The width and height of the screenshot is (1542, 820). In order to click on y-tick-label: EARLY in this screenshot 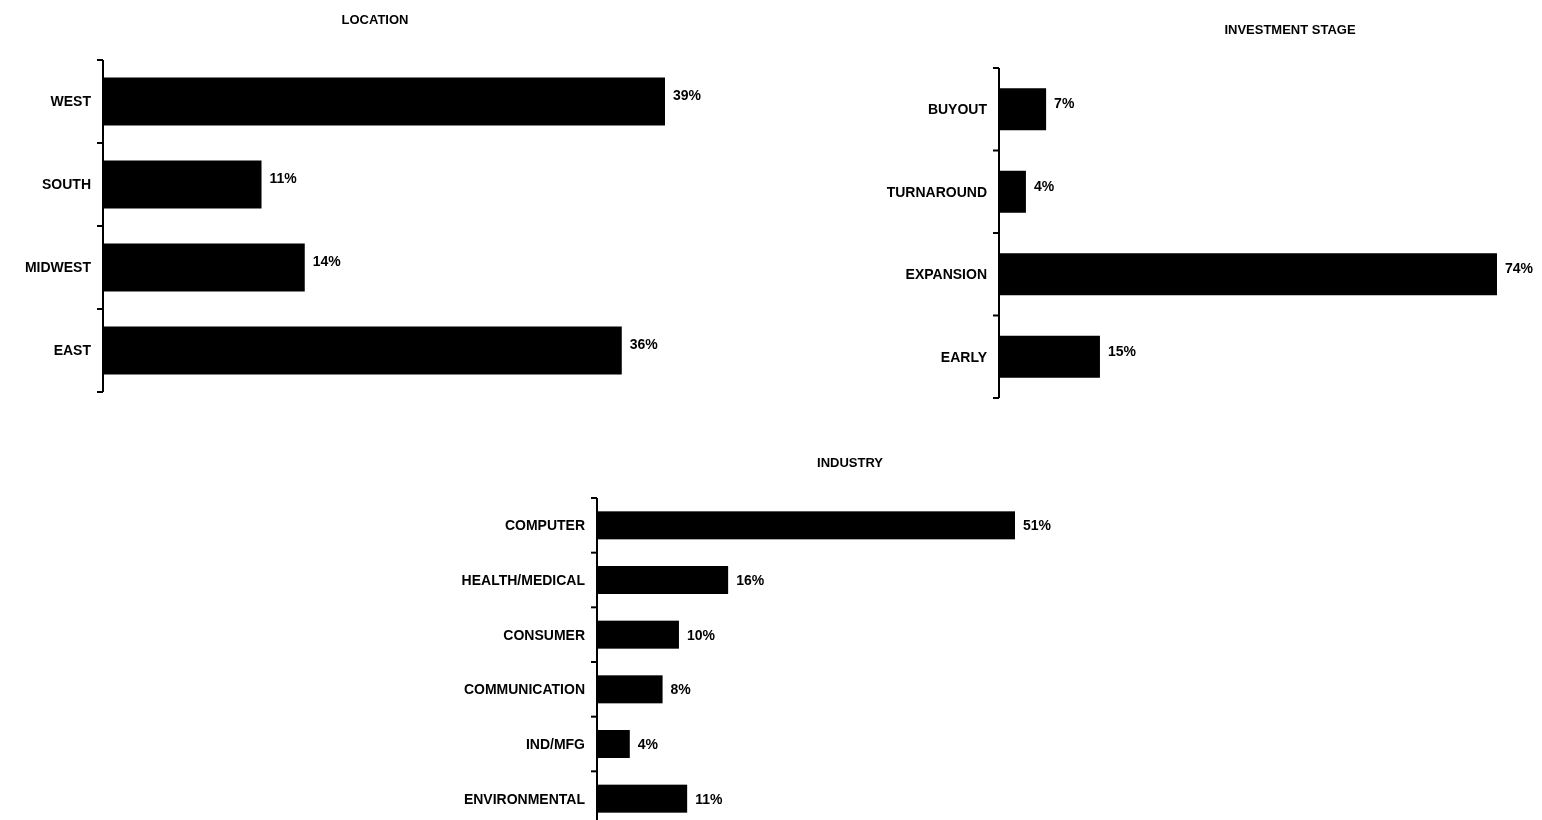, I will do `click(964, 356)`.